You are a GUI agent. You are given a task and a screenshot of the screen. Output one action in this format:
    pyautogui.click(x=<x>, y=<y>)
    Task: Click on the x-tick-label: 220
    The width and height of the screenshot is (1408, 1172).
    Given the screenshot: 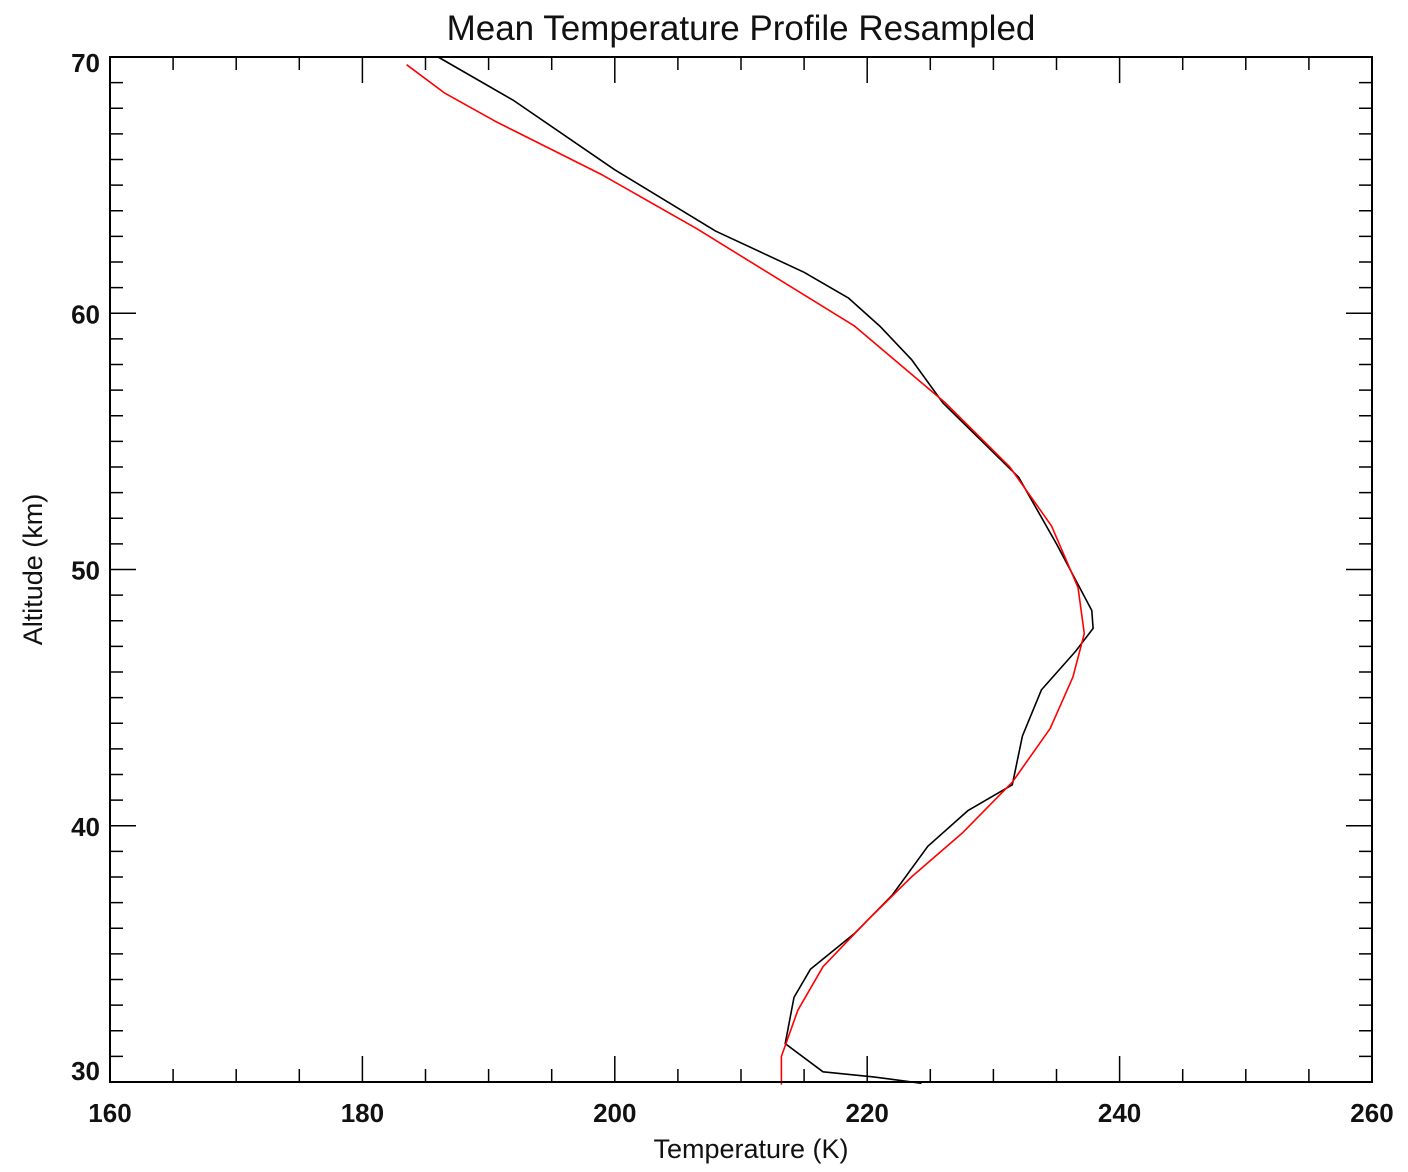 What is the action you would take?
    pyautogui.click(x=867, y=1113)
    